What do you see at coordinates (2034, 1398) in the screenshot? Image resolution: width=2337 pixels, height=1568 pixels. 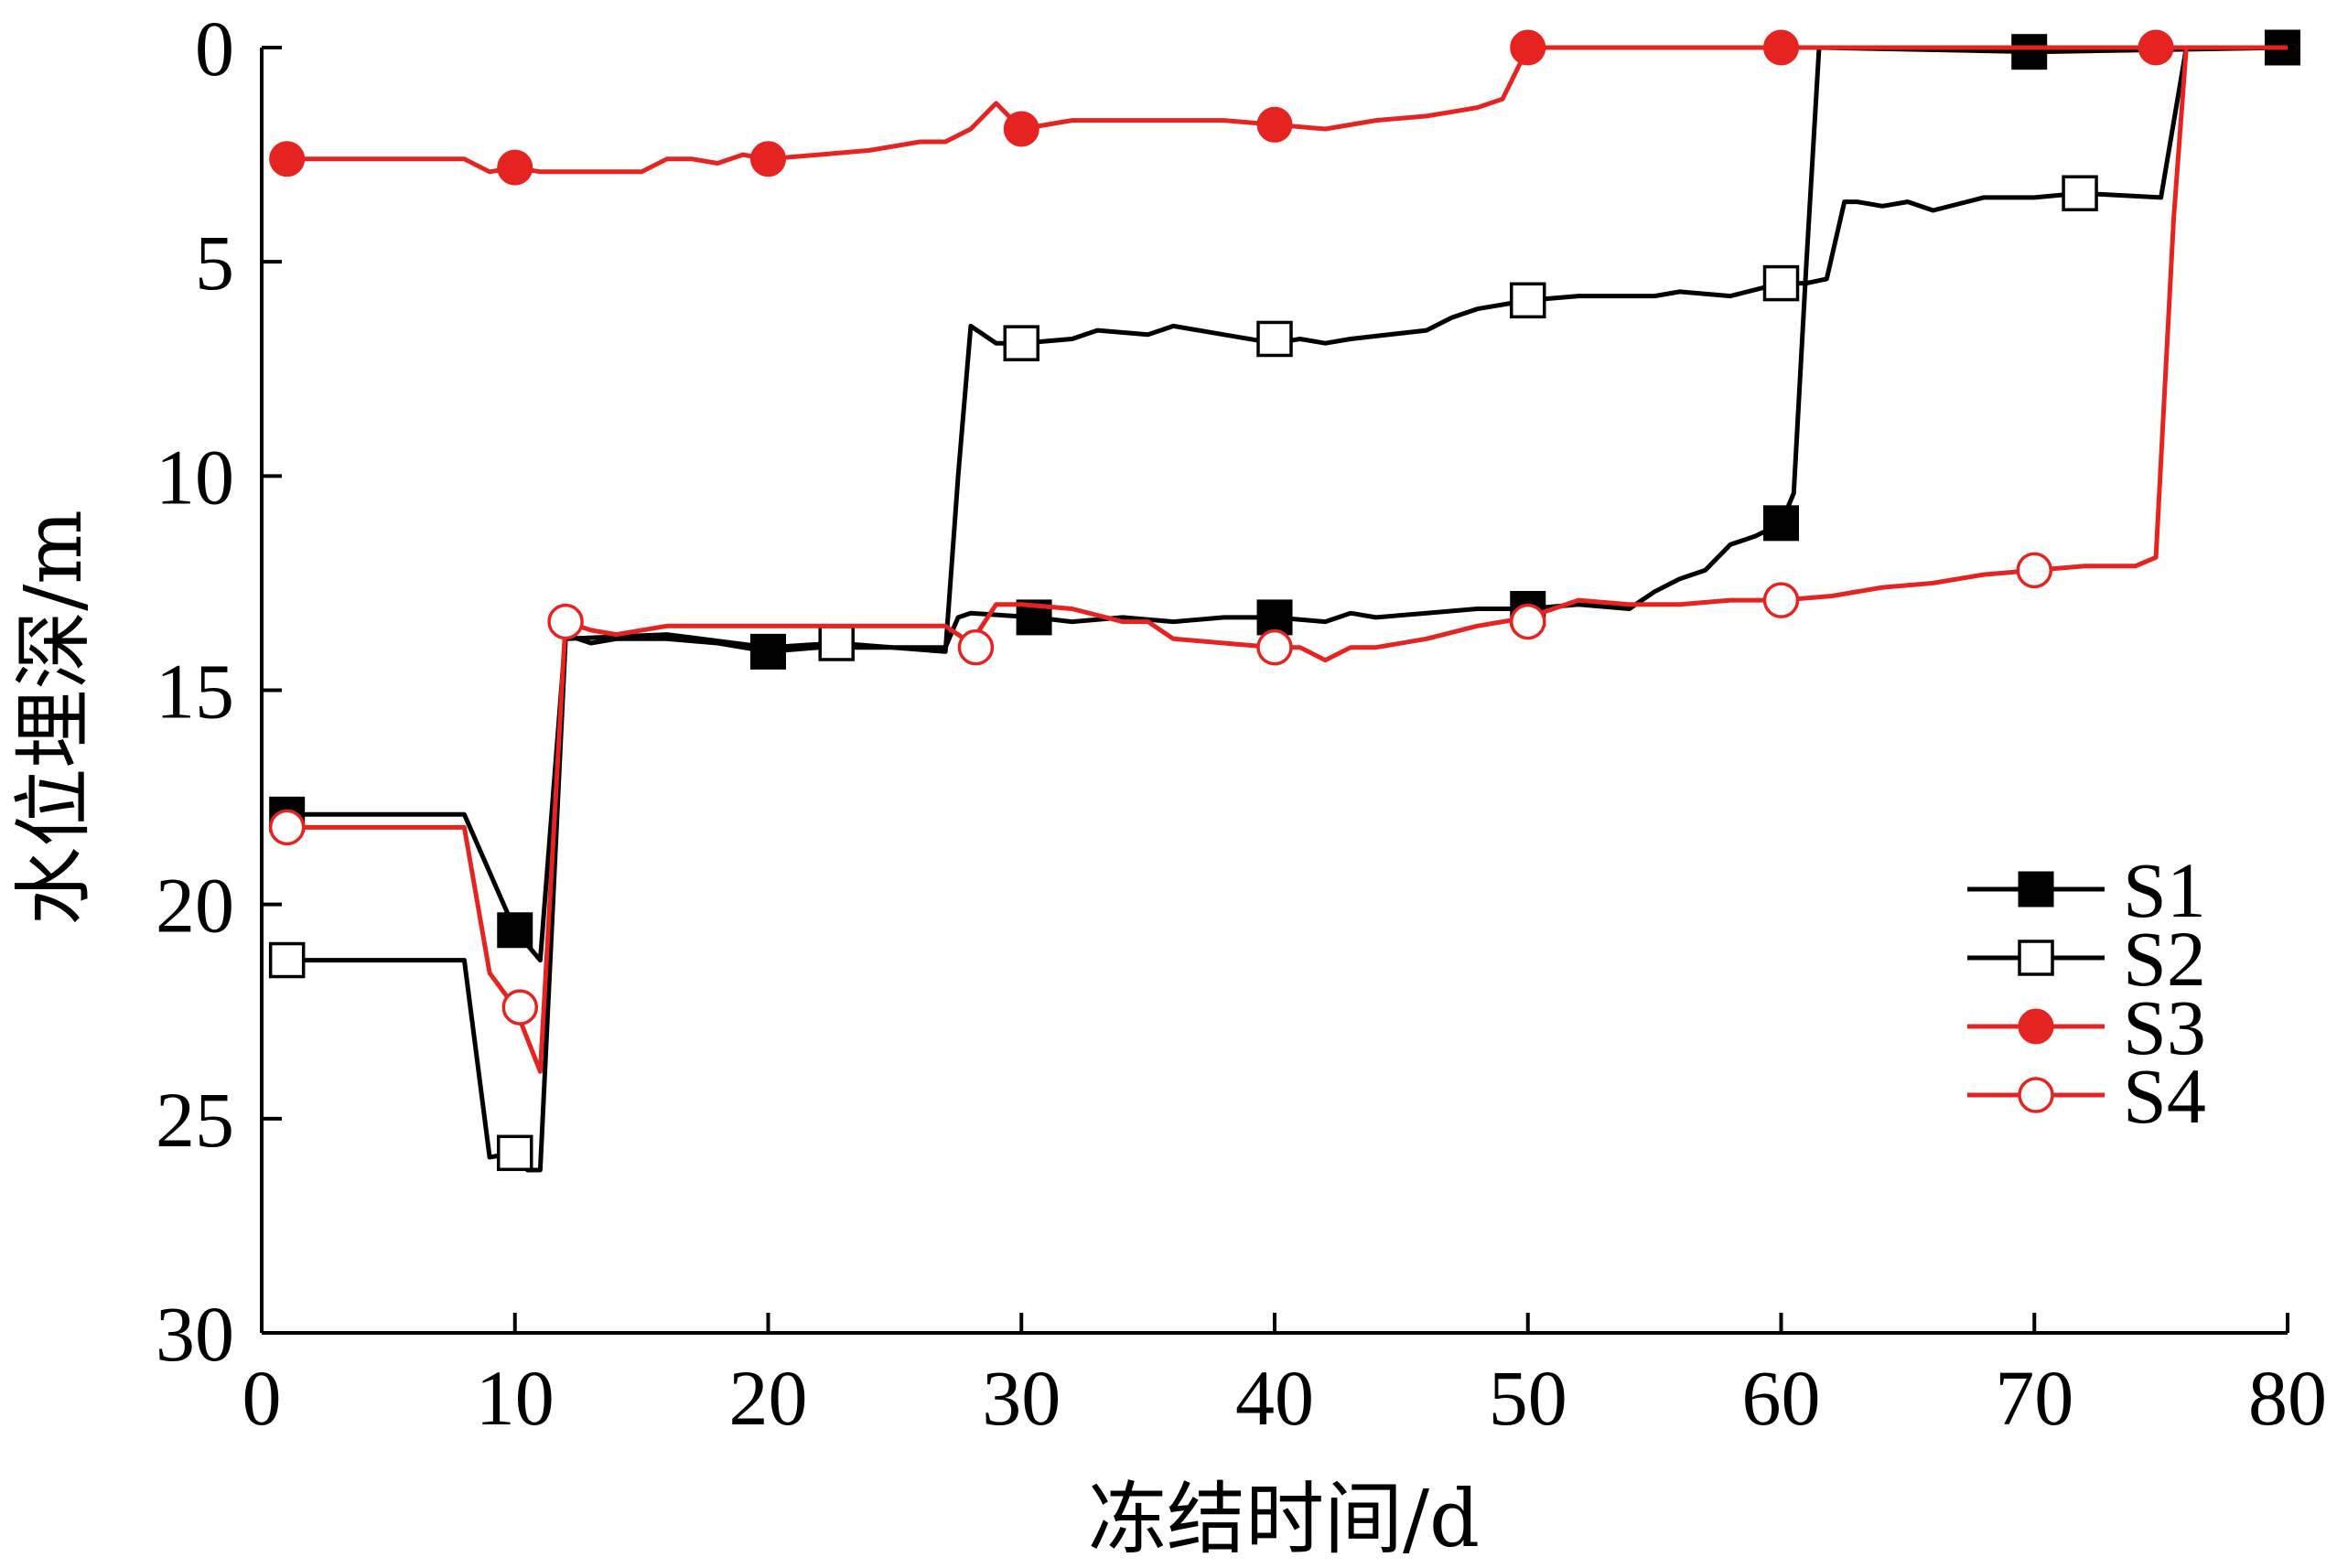 I see `x-tick-label: 70` at bounding box center [2034, 1398].